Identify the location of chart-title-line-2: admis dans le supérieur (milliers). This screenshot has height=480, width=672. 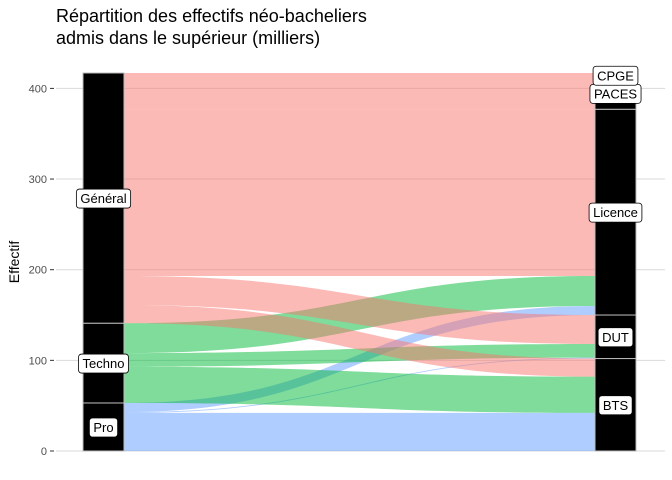
(188, 38).